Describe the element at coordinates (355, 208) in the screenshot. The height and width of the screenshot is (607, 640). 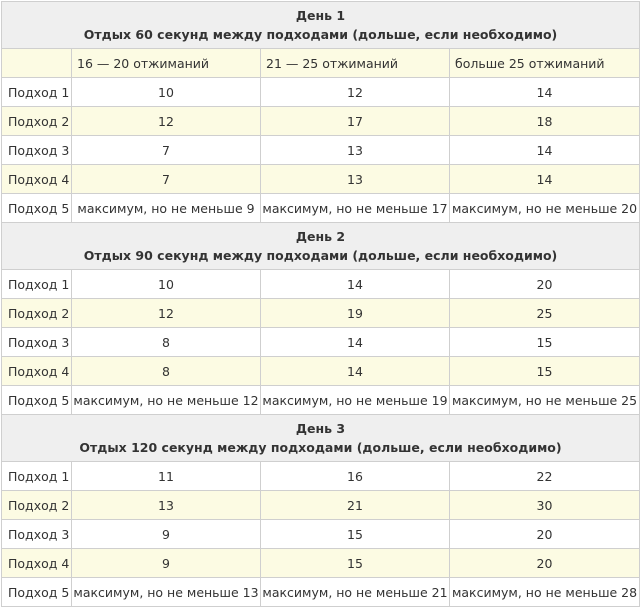
I see `set-value: максимум, но не меньше 17` at that location.